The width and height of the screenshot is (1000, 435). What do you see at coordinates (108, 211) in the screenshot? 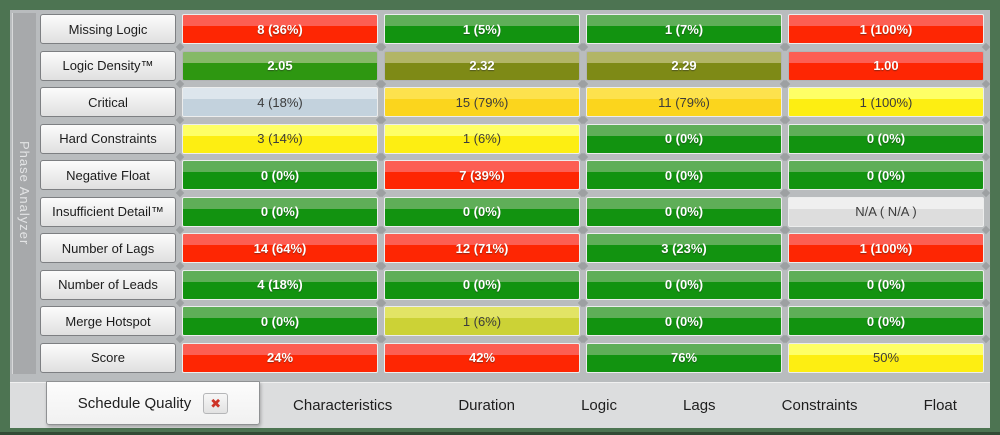
I see `row-label: Insufficient Detail™` at bounding box center [108, 211].